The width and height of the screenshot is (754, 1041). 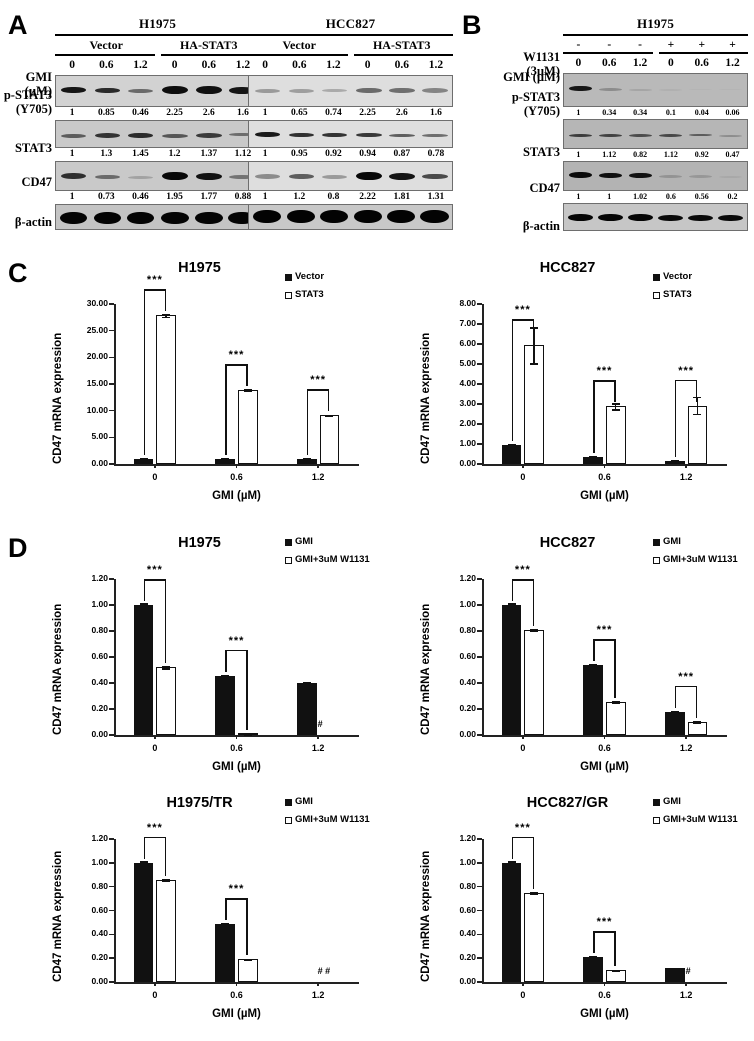 I want to click on quant-value: 1.12, so click(x=609, y=154).